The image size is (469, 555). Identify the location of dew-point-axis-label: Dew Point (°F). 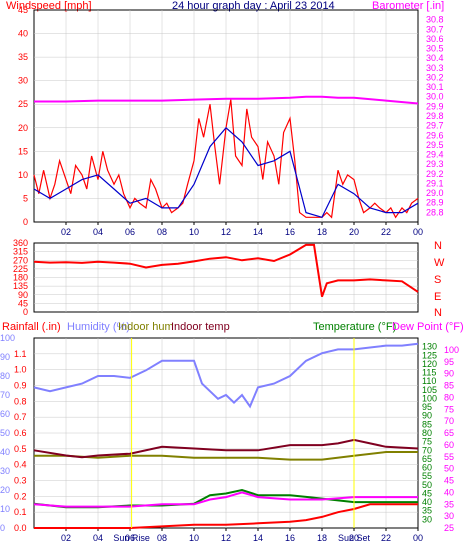
(428, 327).